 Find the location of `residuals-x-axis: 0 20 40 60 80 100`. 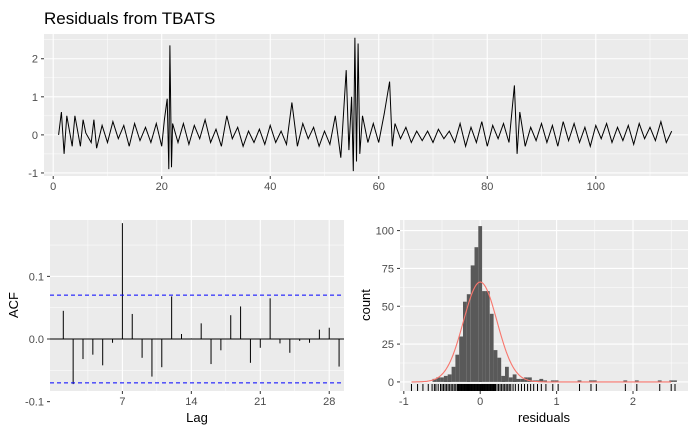

residuals-x-axis: 0 20 40 60 80 100 is located at coordinates (327, 184).